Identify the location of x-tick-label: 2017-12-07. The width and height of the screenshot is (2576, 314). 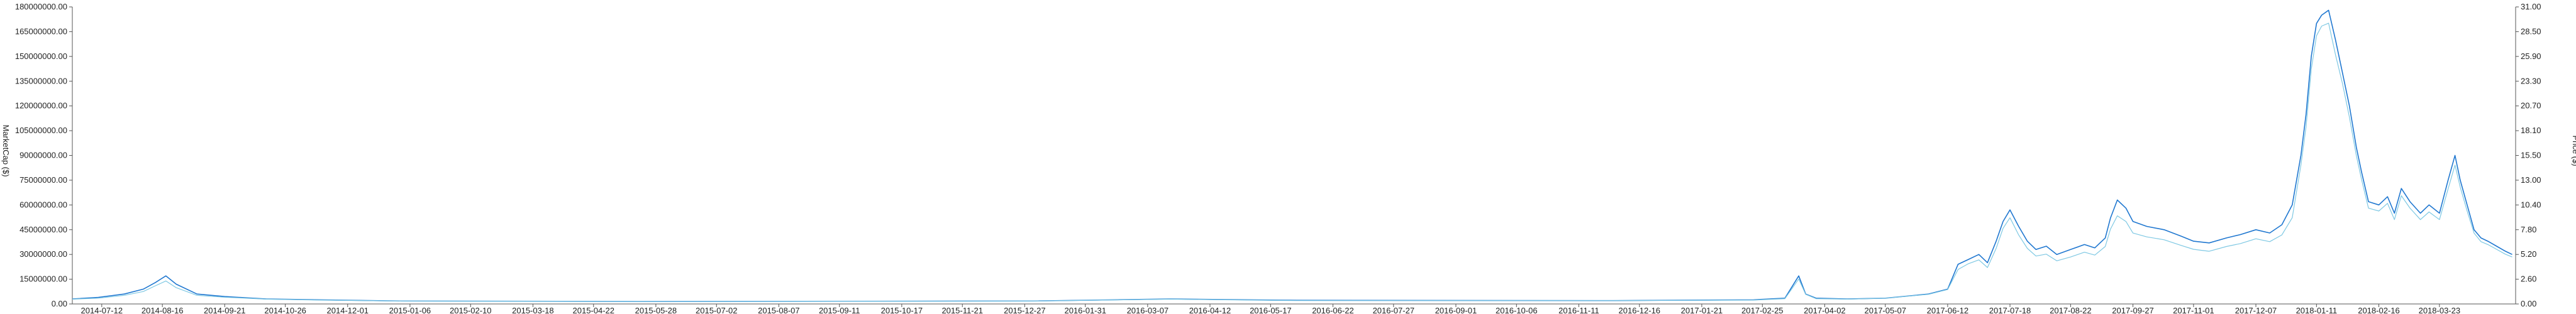
(2256, 310).